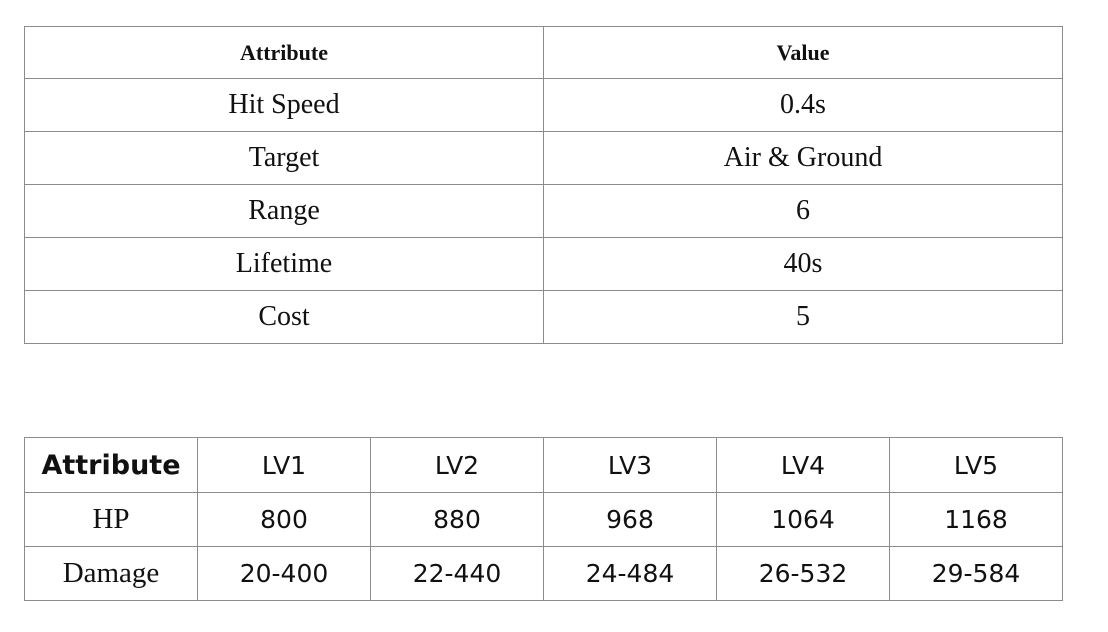 The image size is (1108, 632). I want to click on value-cell: 1168, so click(976, 519).